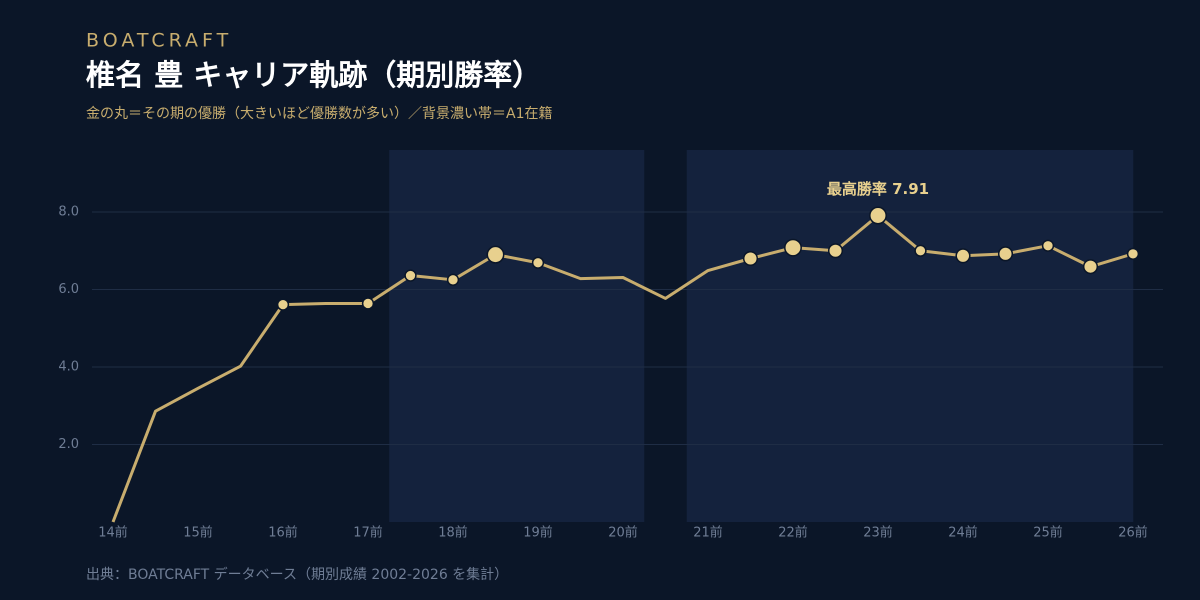 The image size is (1200, 600). I want to click on y-tick-label: 6.0, so click(68, 289).